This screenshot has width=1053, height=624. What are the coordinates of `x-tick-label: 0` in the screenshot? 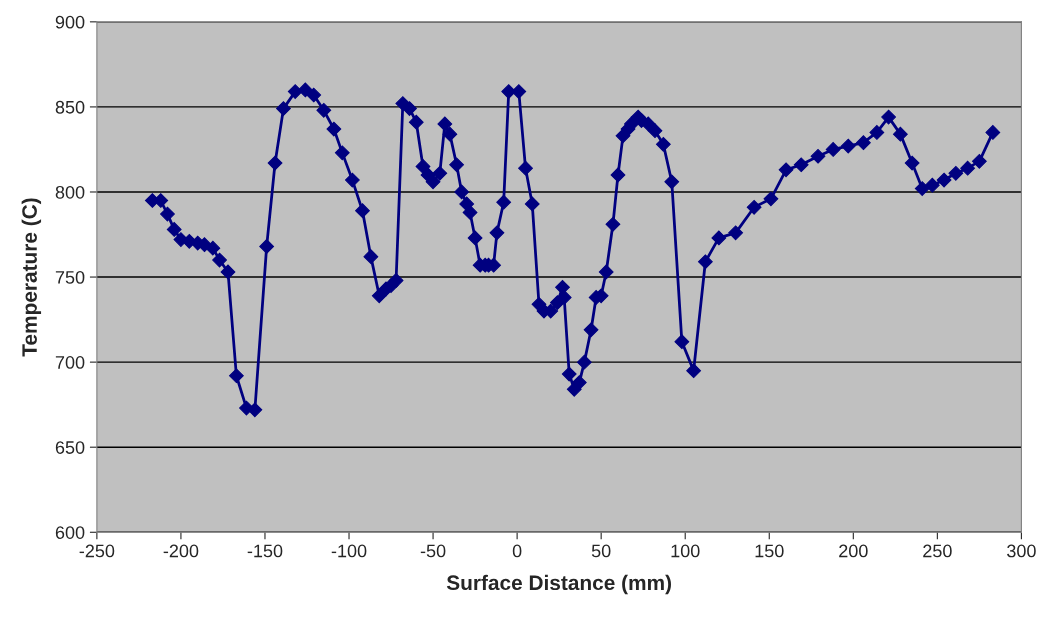 It's located at (517, 551).